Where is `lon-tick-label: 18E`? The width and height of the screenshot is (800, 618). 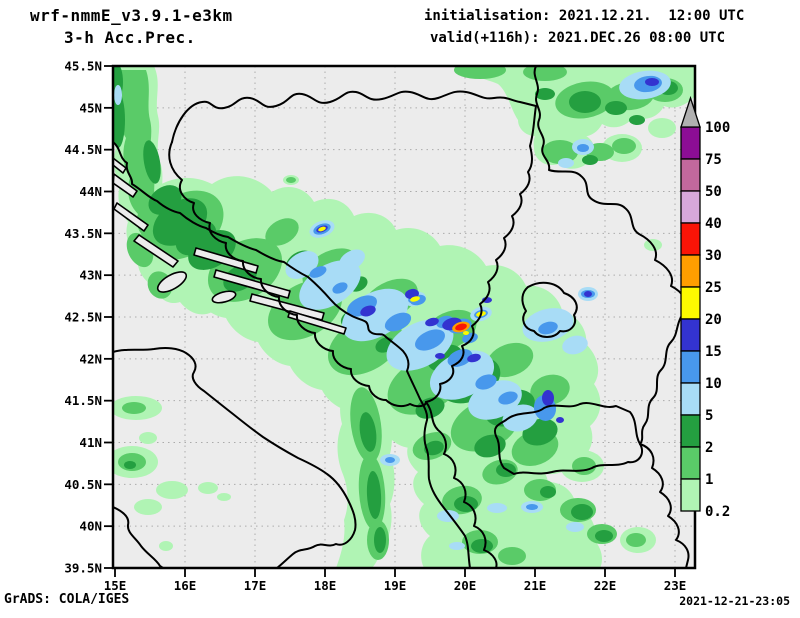
lon-tick-label: 18E is located at coordinates (325, 585).